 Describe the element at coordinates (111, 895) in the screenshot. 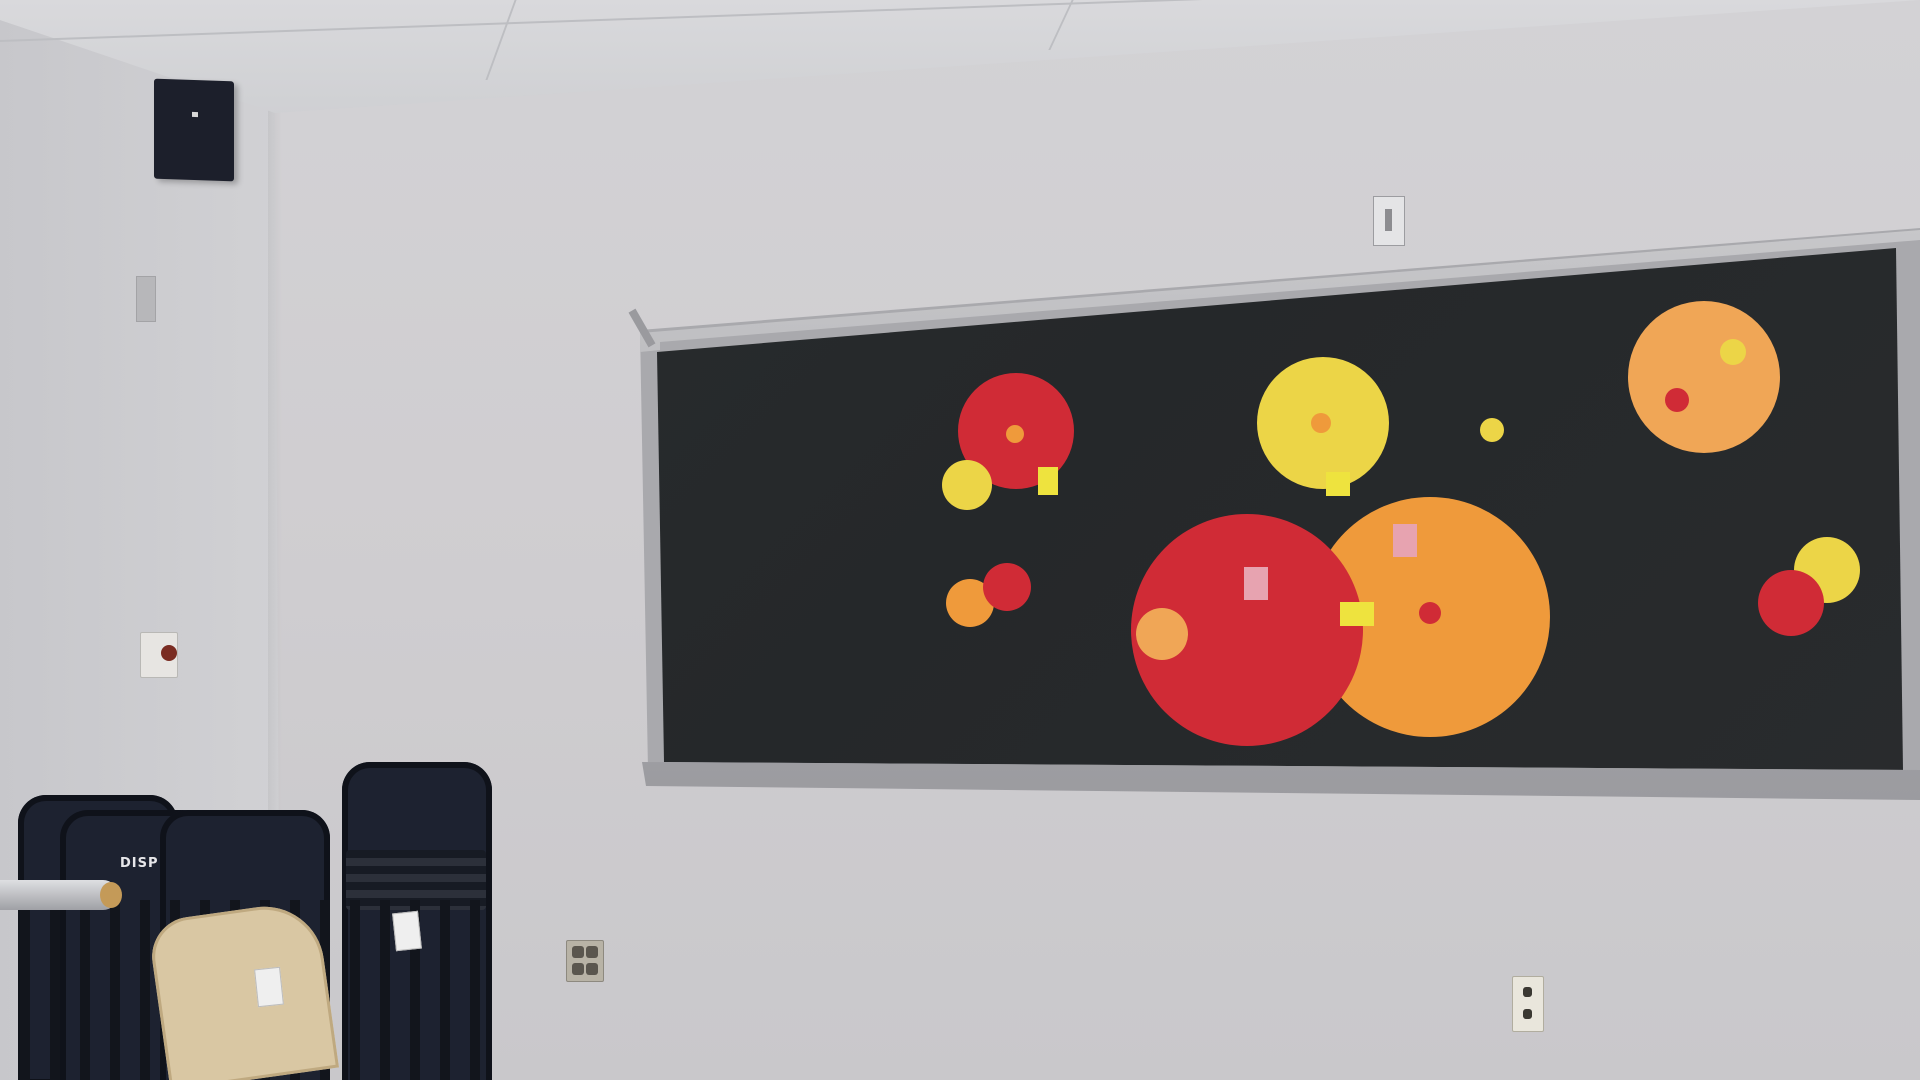

I see `pipe-cap` at that location.